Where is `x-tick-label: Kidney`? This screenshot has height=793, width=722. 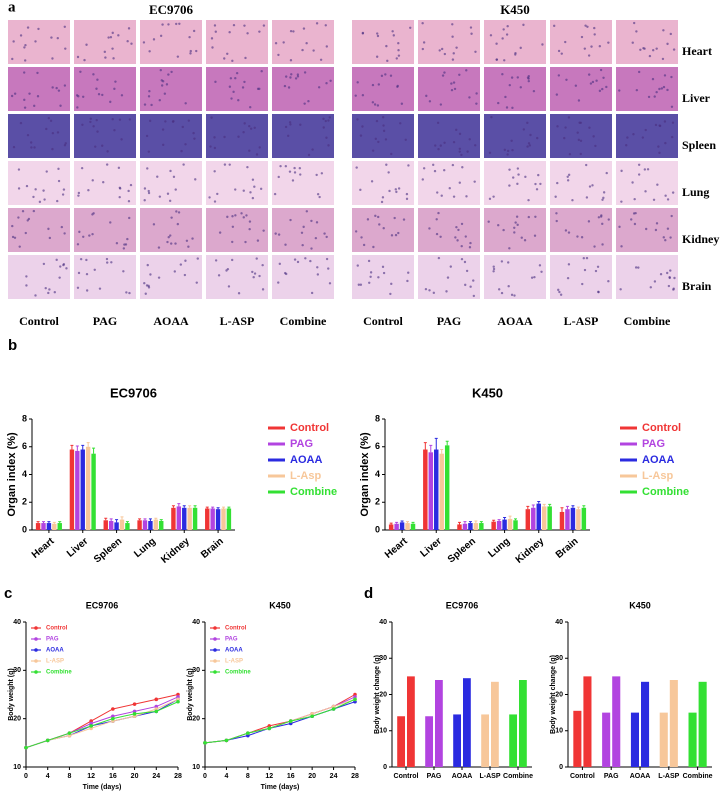
x-tick-label: Kidney is located at coordinates (530, 551).